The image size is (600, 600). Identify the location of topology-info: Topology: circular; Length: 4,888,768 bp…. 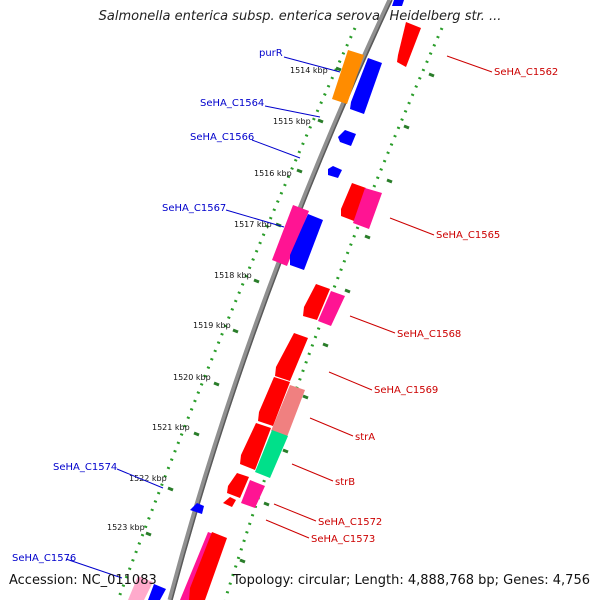
(411, 580).